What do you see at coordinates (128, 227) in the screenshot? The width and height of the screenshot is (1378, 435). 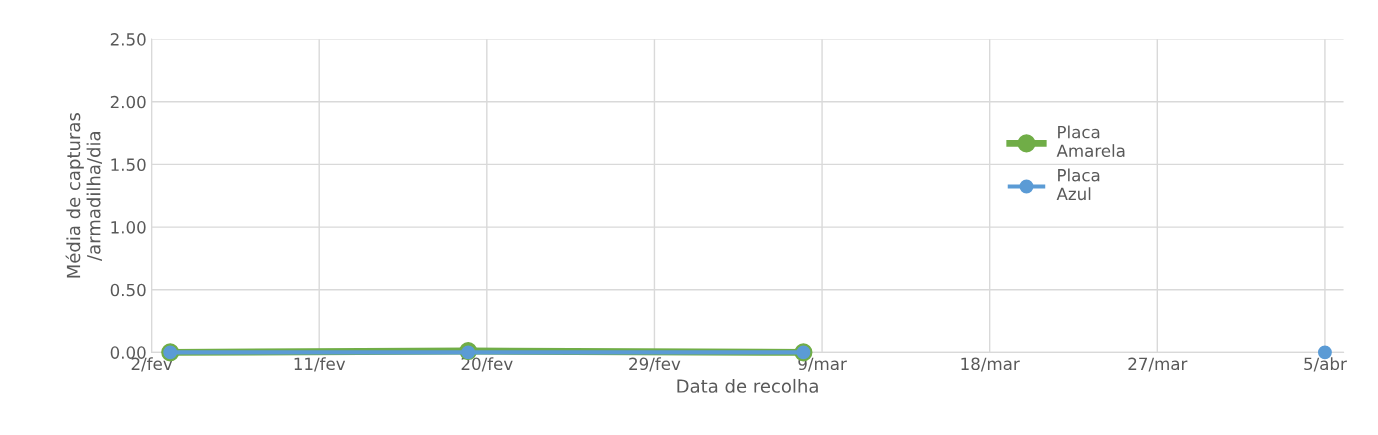 I see `y-tick-label: 1.00` at bounding box center [128, 227].